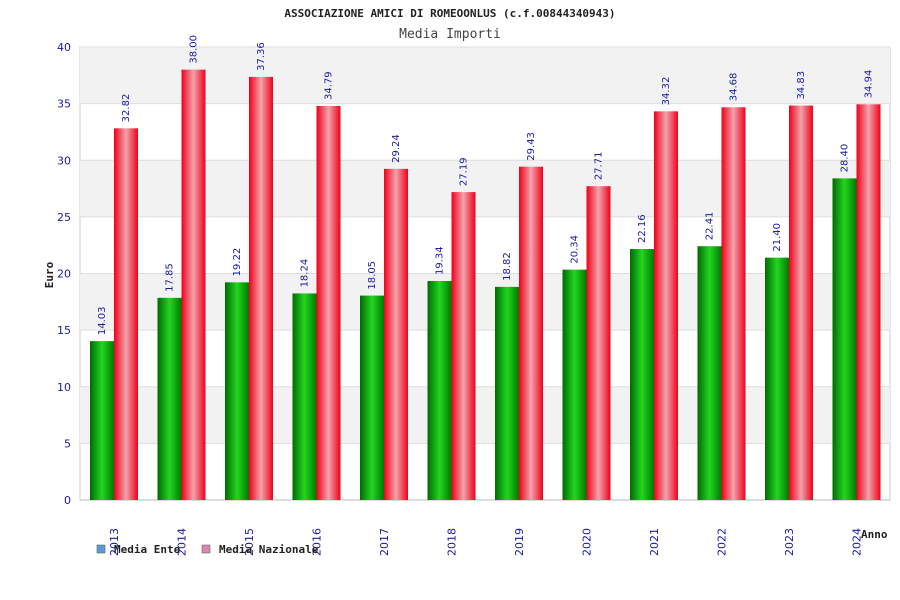 The image size is (900, 600). I want to click on y-tick-label: 35, so click(64, 104).